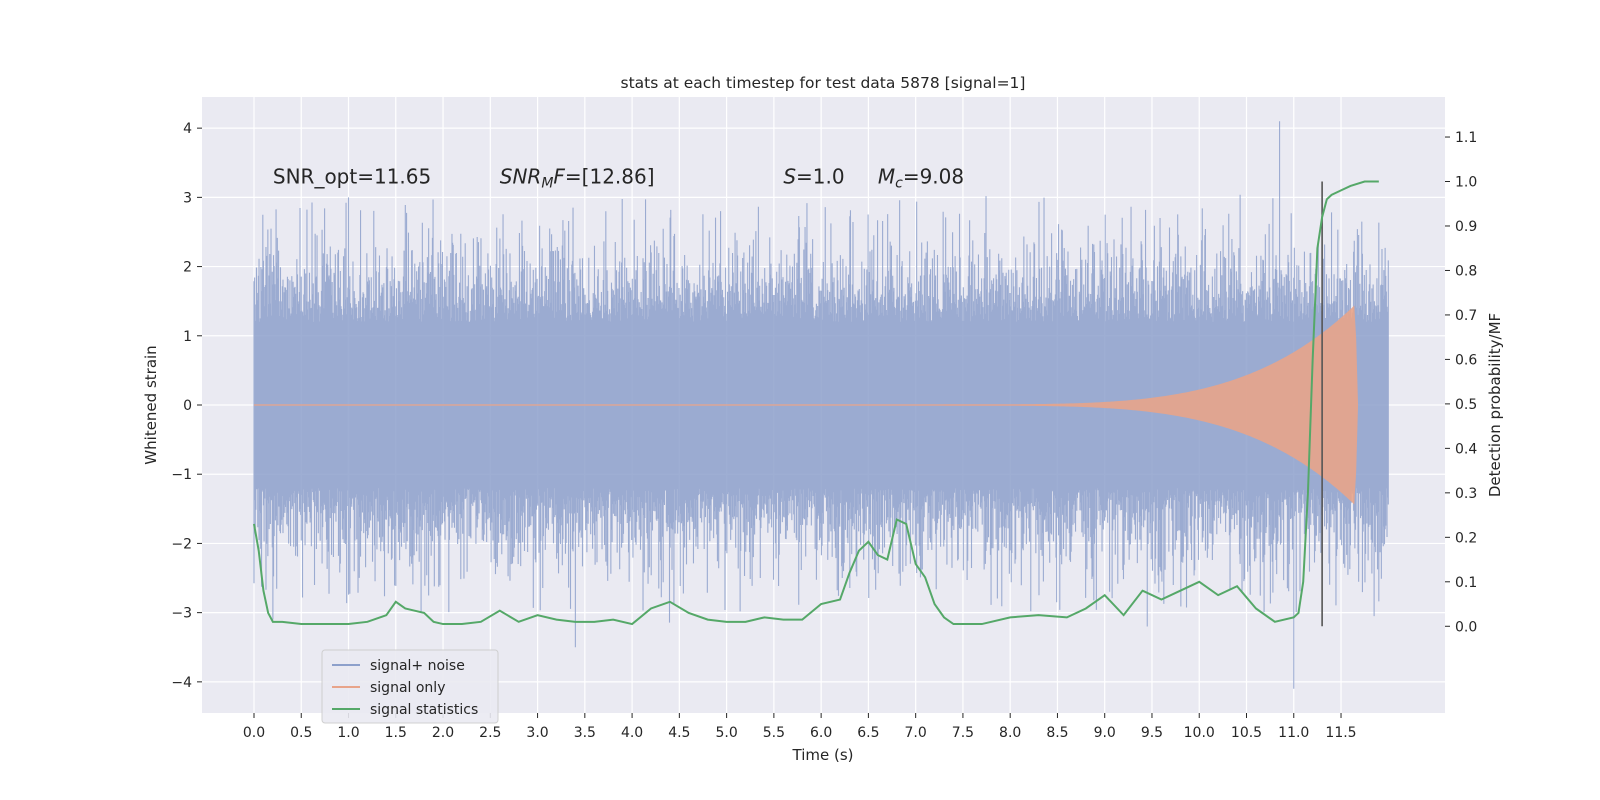 The width and height of the screenshot is (1600, 800). Describe the element at coordinates (1010, 733) in the screenshot. I see `x-tick-label: 8.0` at that location.